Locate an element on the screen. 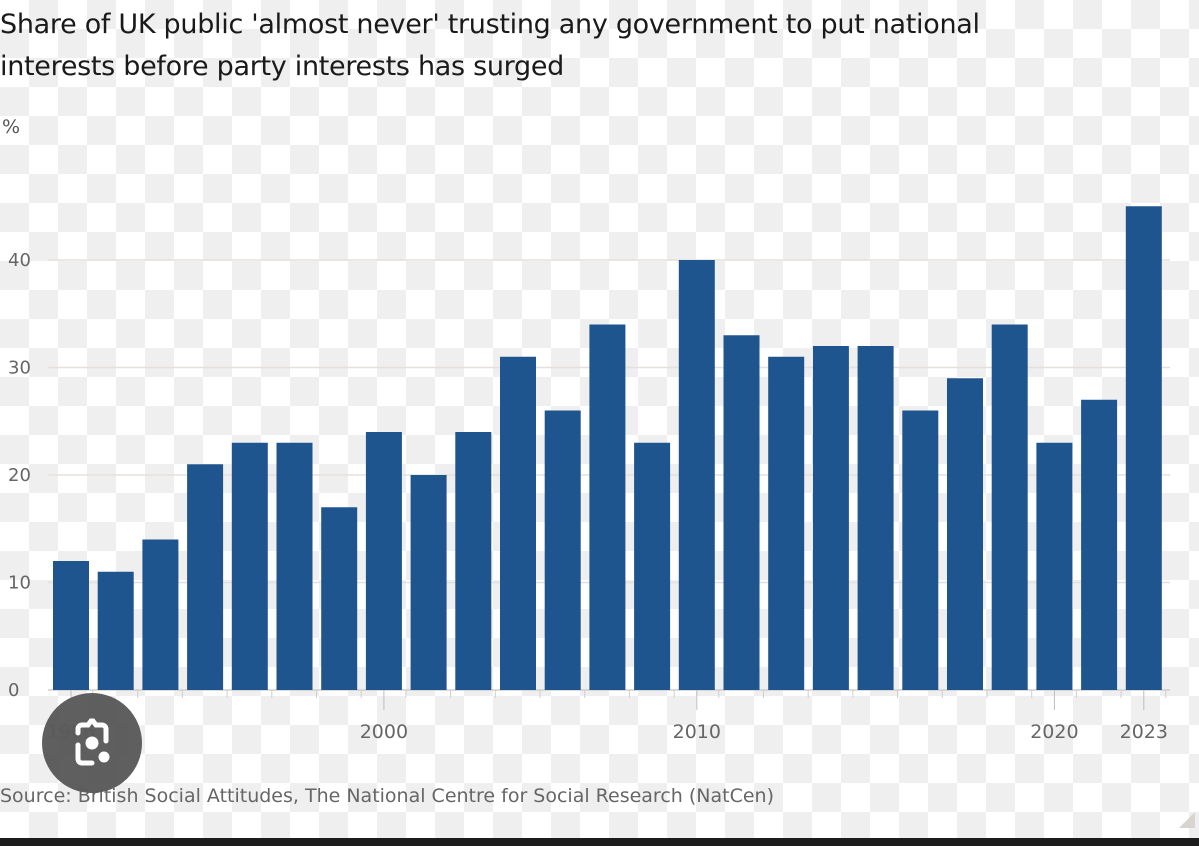  google-lens-camera-icon is located at coordinates (92, 742).